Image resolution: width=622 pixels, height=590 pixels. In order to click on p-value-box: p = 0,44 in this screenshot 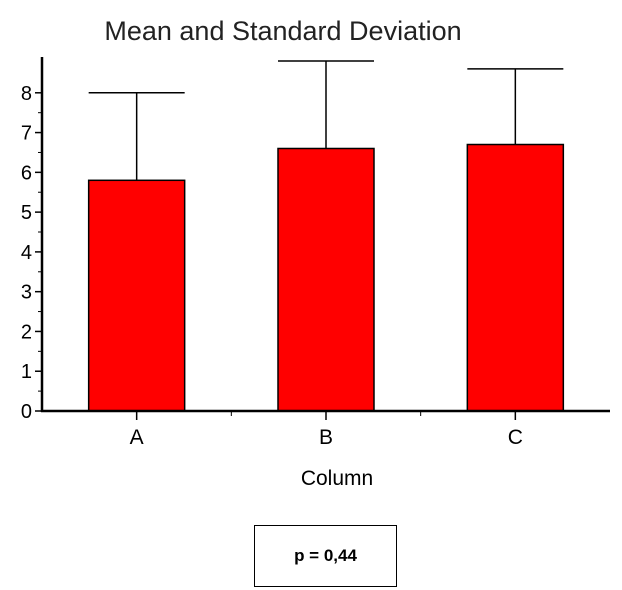, I will do `click(325, 556)`.